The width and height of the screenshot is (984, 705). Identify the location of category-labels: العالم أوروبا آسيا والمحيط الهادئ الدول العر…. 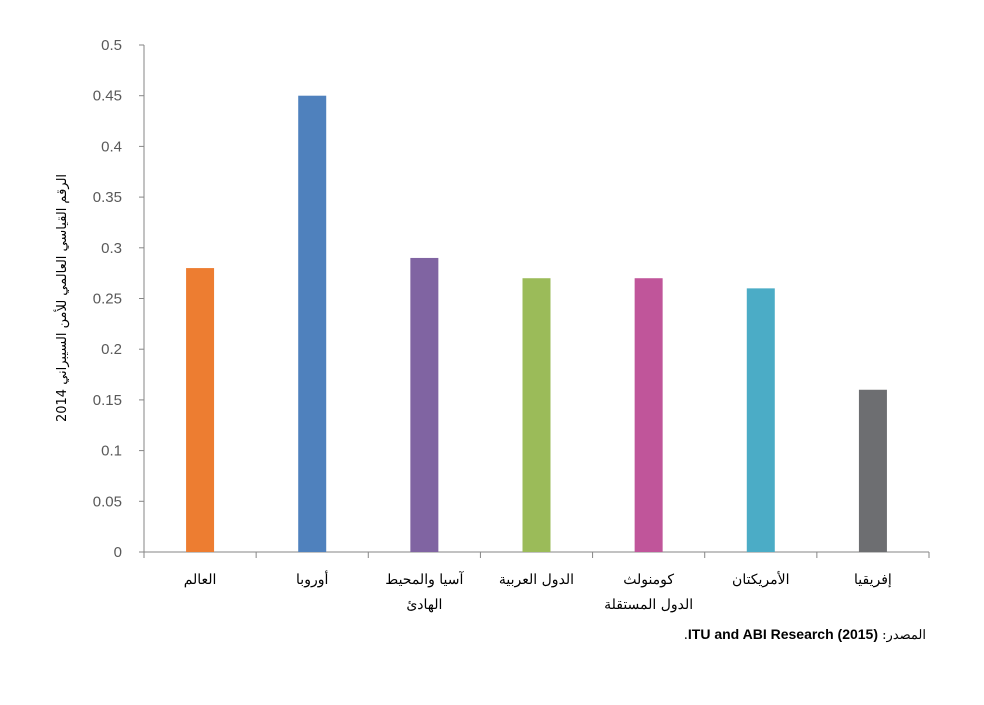
(538, 591).